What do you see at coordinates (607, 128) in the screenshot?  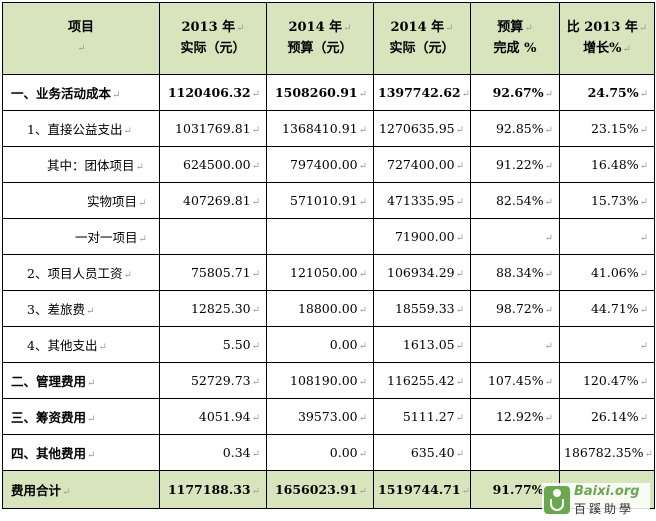 I see `cell-growth: 23.15%↵` at bounding box center [607, 128].